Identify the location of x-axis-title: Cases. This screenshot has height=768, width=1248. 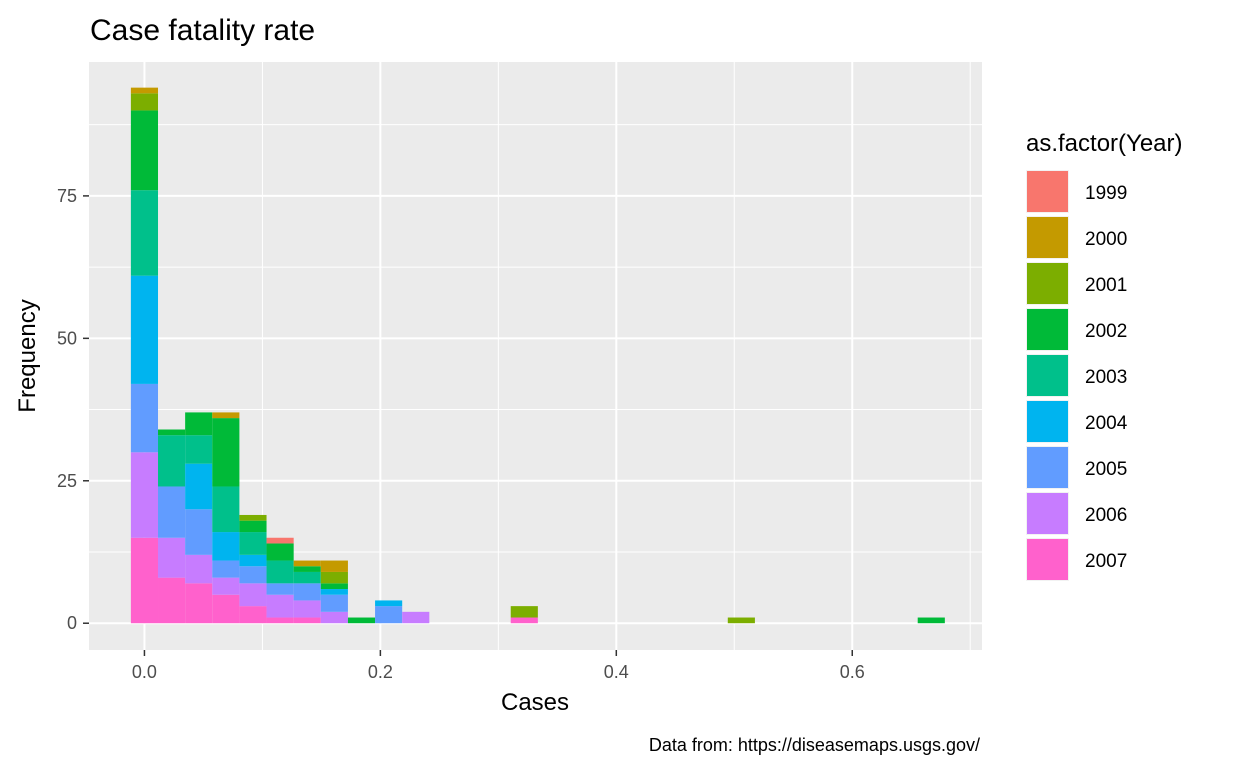
(535, 702).